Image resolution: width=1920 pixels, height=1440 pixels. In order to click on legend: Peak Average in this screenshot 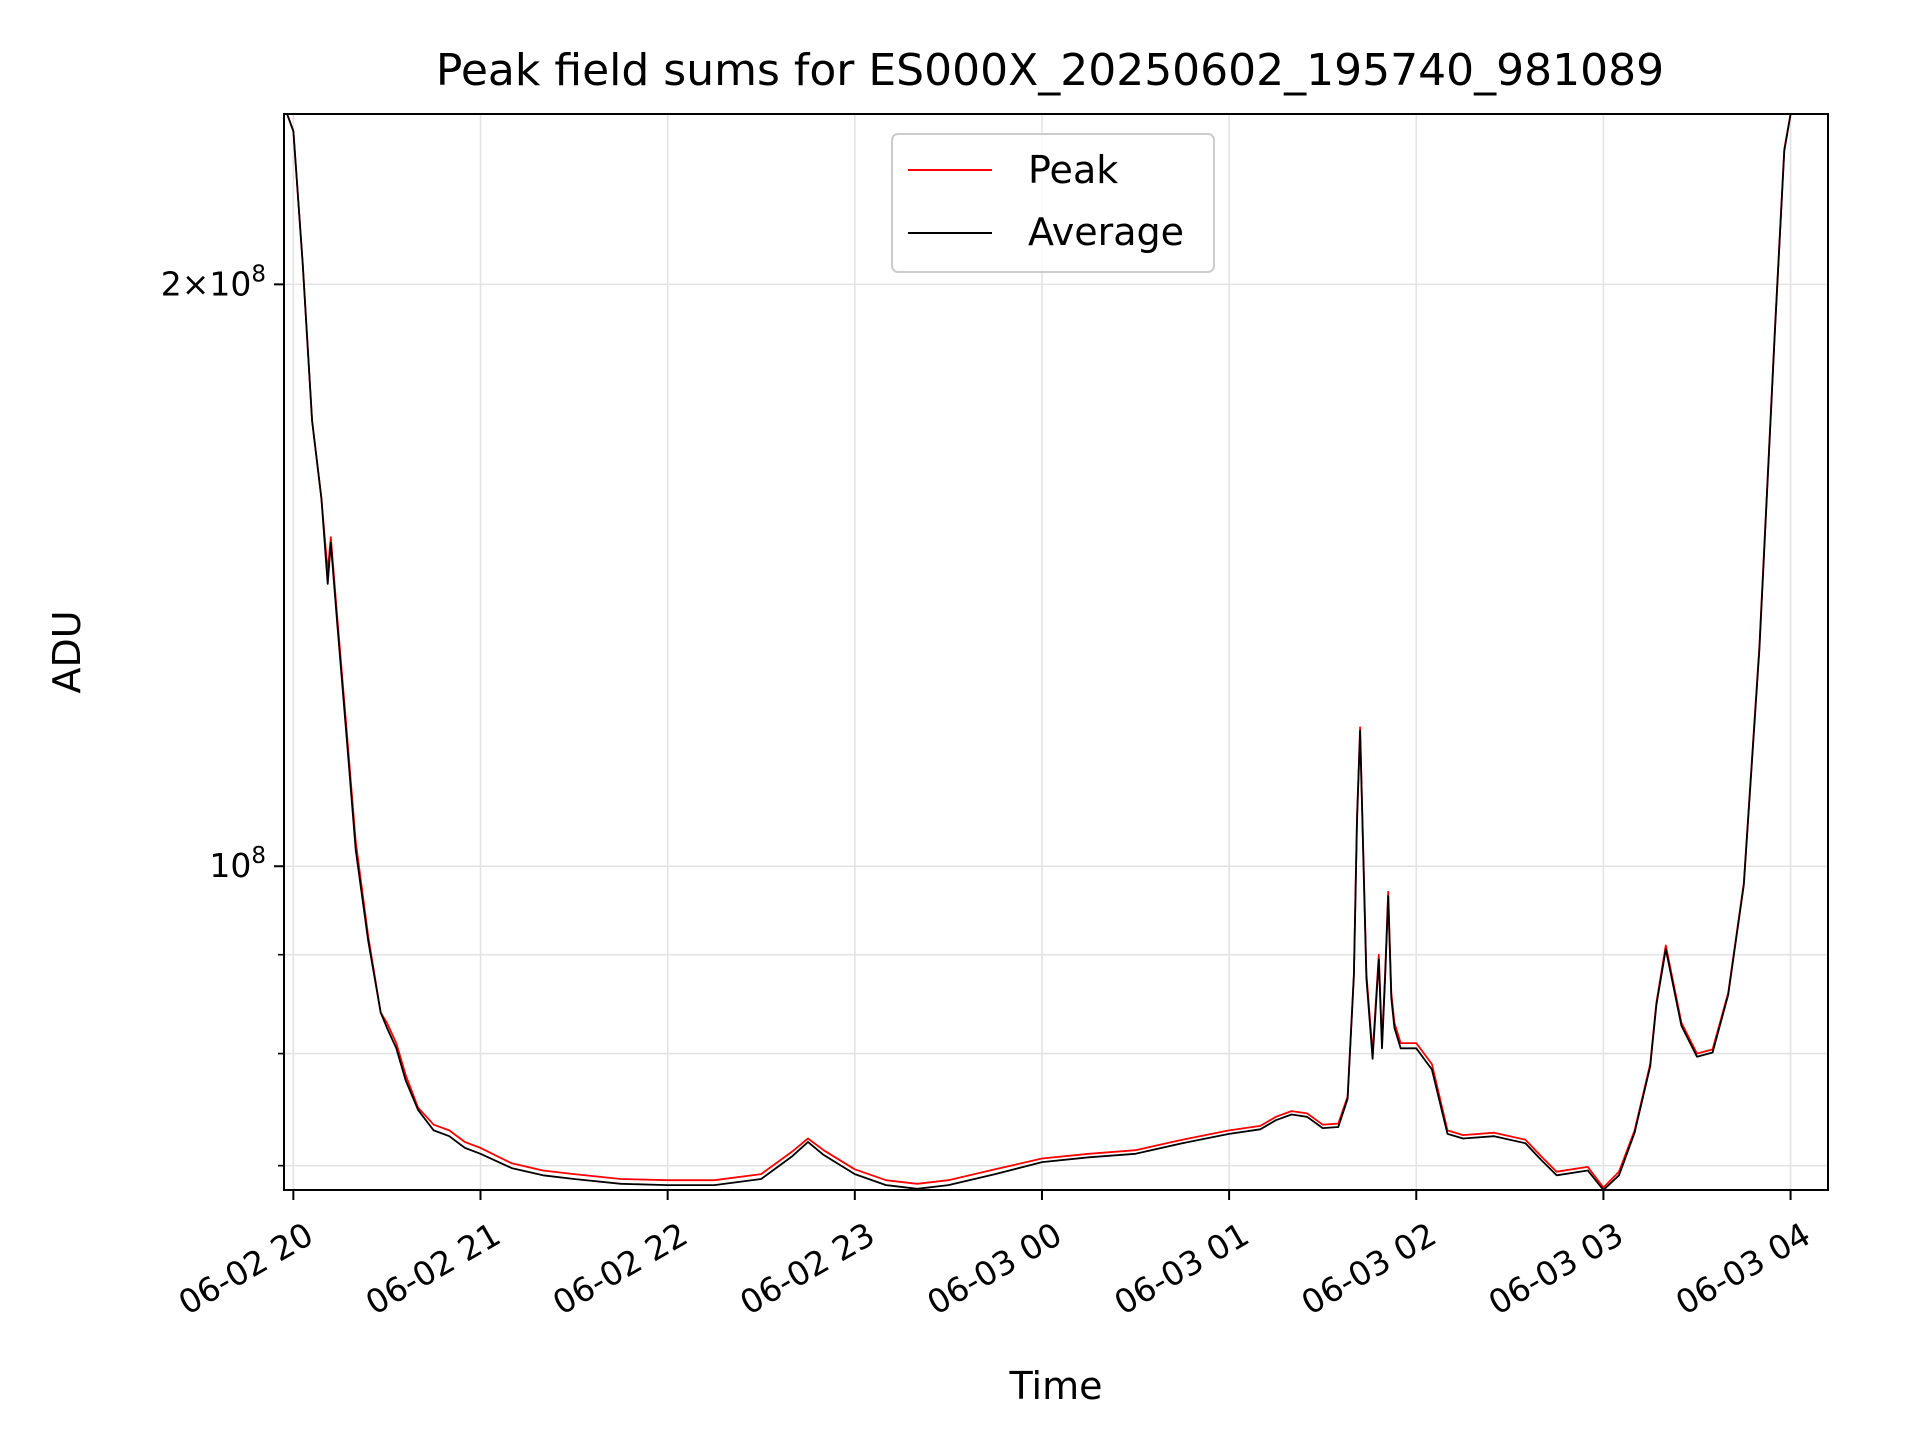, I will do `click(1053, 203)`.